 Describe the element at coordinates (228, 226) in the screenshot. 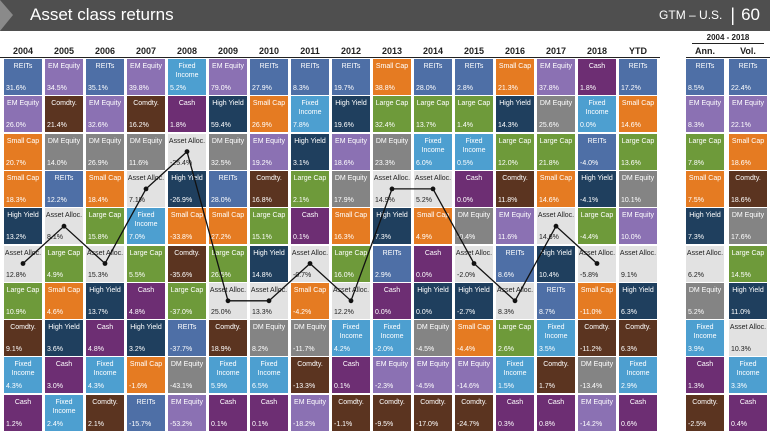

I see `return-cell: Small Cap 27.2%` at that location.